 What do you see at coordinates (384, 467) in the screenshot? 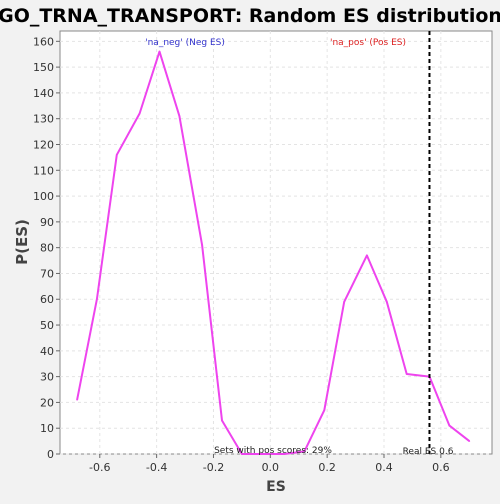
I see `x-tick-label: 0.4` at bounding box center [384, 467].